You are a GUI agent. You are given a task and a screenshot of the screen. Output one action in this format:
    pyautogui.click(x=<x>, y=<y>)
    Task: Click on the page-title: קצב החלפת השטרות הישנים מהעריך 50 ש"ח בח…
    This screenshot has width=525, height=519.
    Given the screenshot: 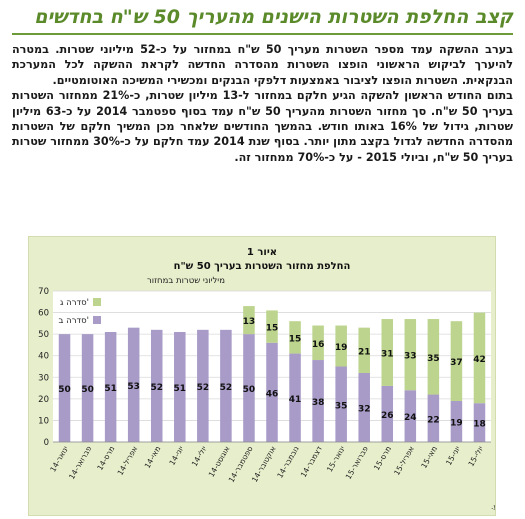 What is the action you would take?
    pyautogui.click(x=273, y=17)
    